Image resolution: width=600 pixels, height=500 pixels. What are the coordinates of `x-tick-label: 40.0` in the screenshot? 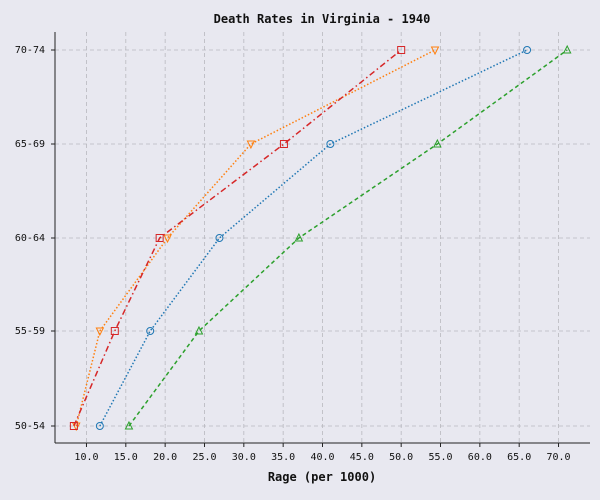 It's located at (322, 457).